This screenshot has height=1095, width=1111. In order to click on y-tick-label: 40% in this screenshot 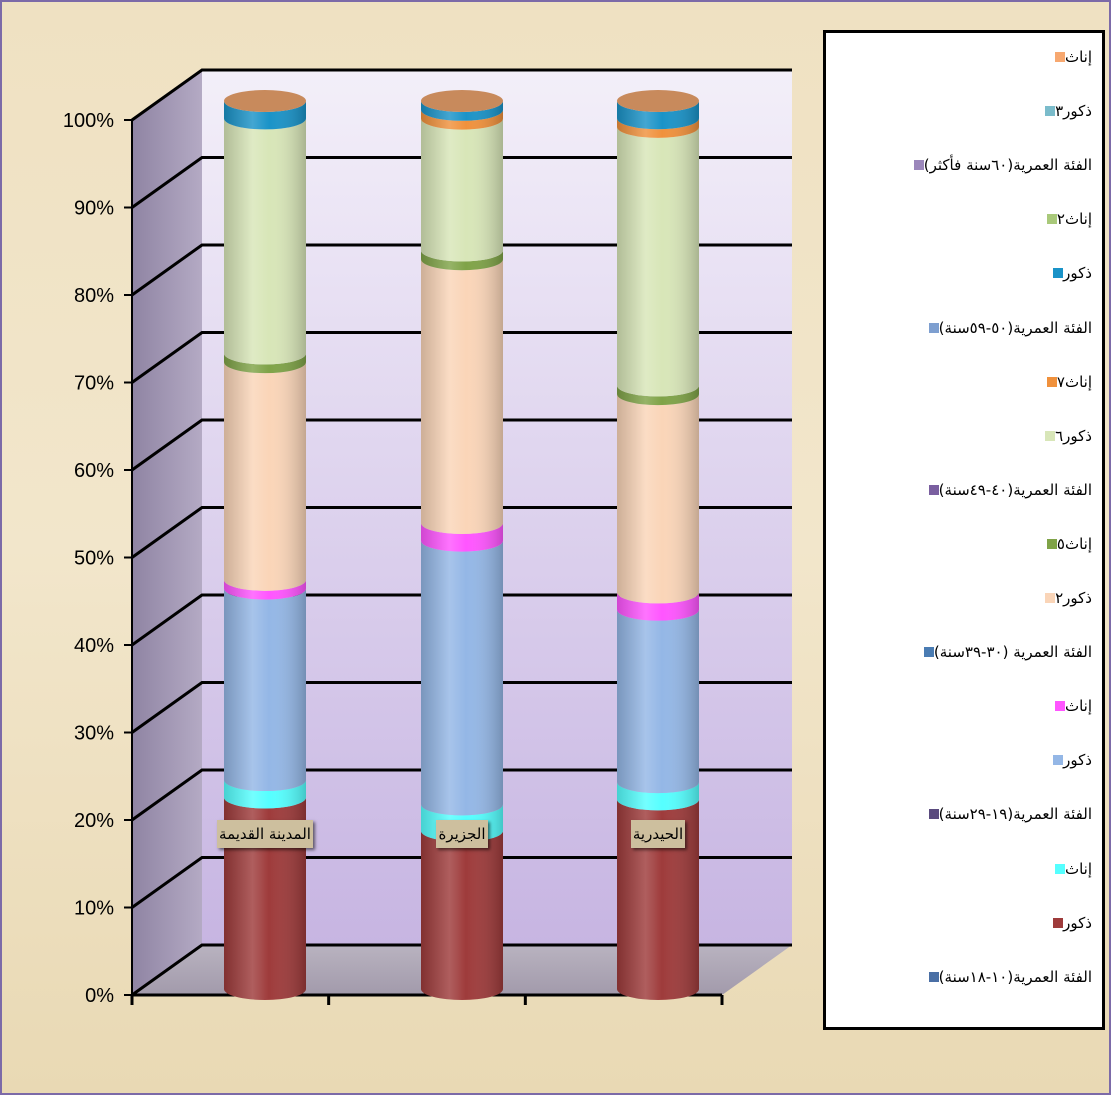, I will do `click(94, 646)`.